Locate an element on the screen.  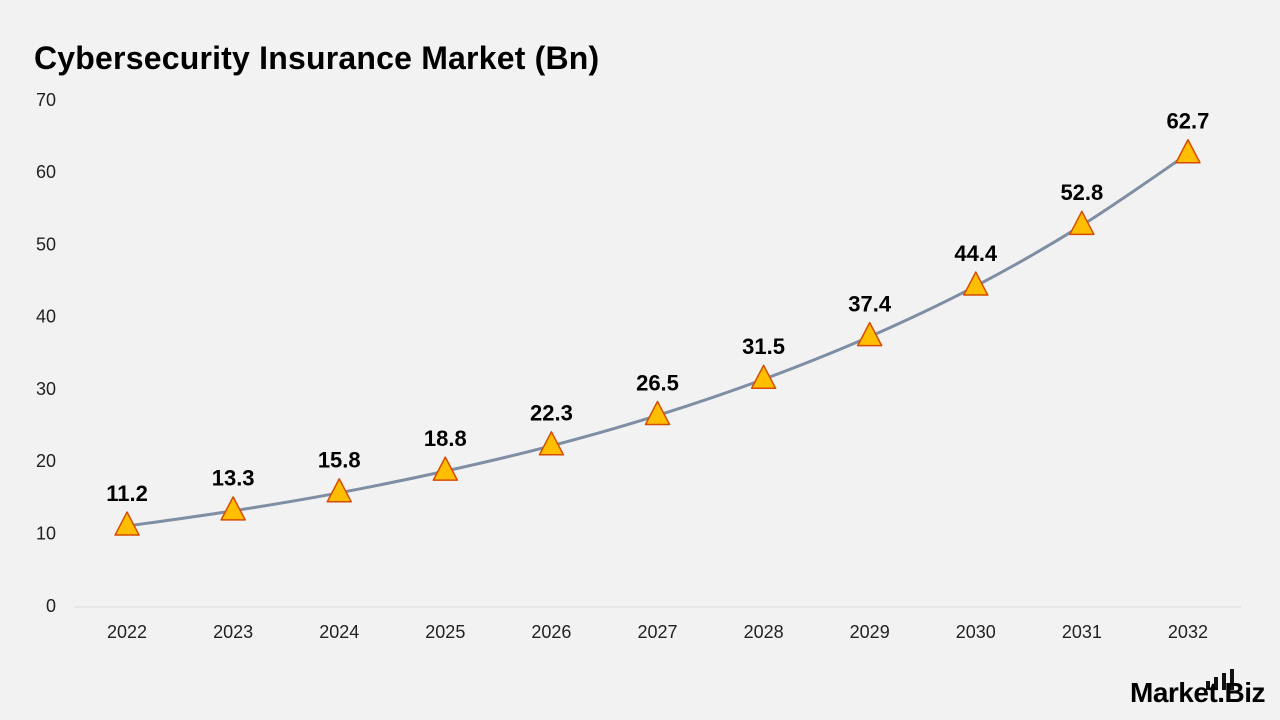
y-tick-label: 0 is located at coordinates (51, 606).